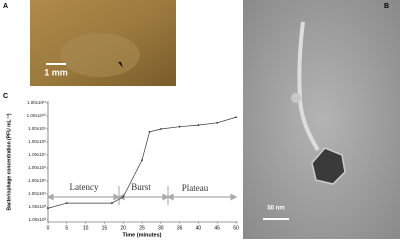  I want to click on x-tick-label: 20, so click(123, 228).